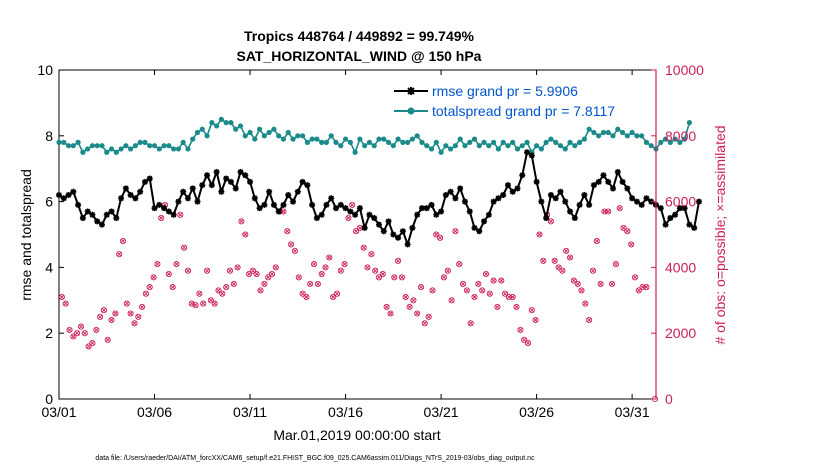 Image resolution: width=830 pixels, height=470 pixels. Describe the element at coordinates (680, 267) in the screenshot. I see `y-right-tick-label: 4000` at that location.